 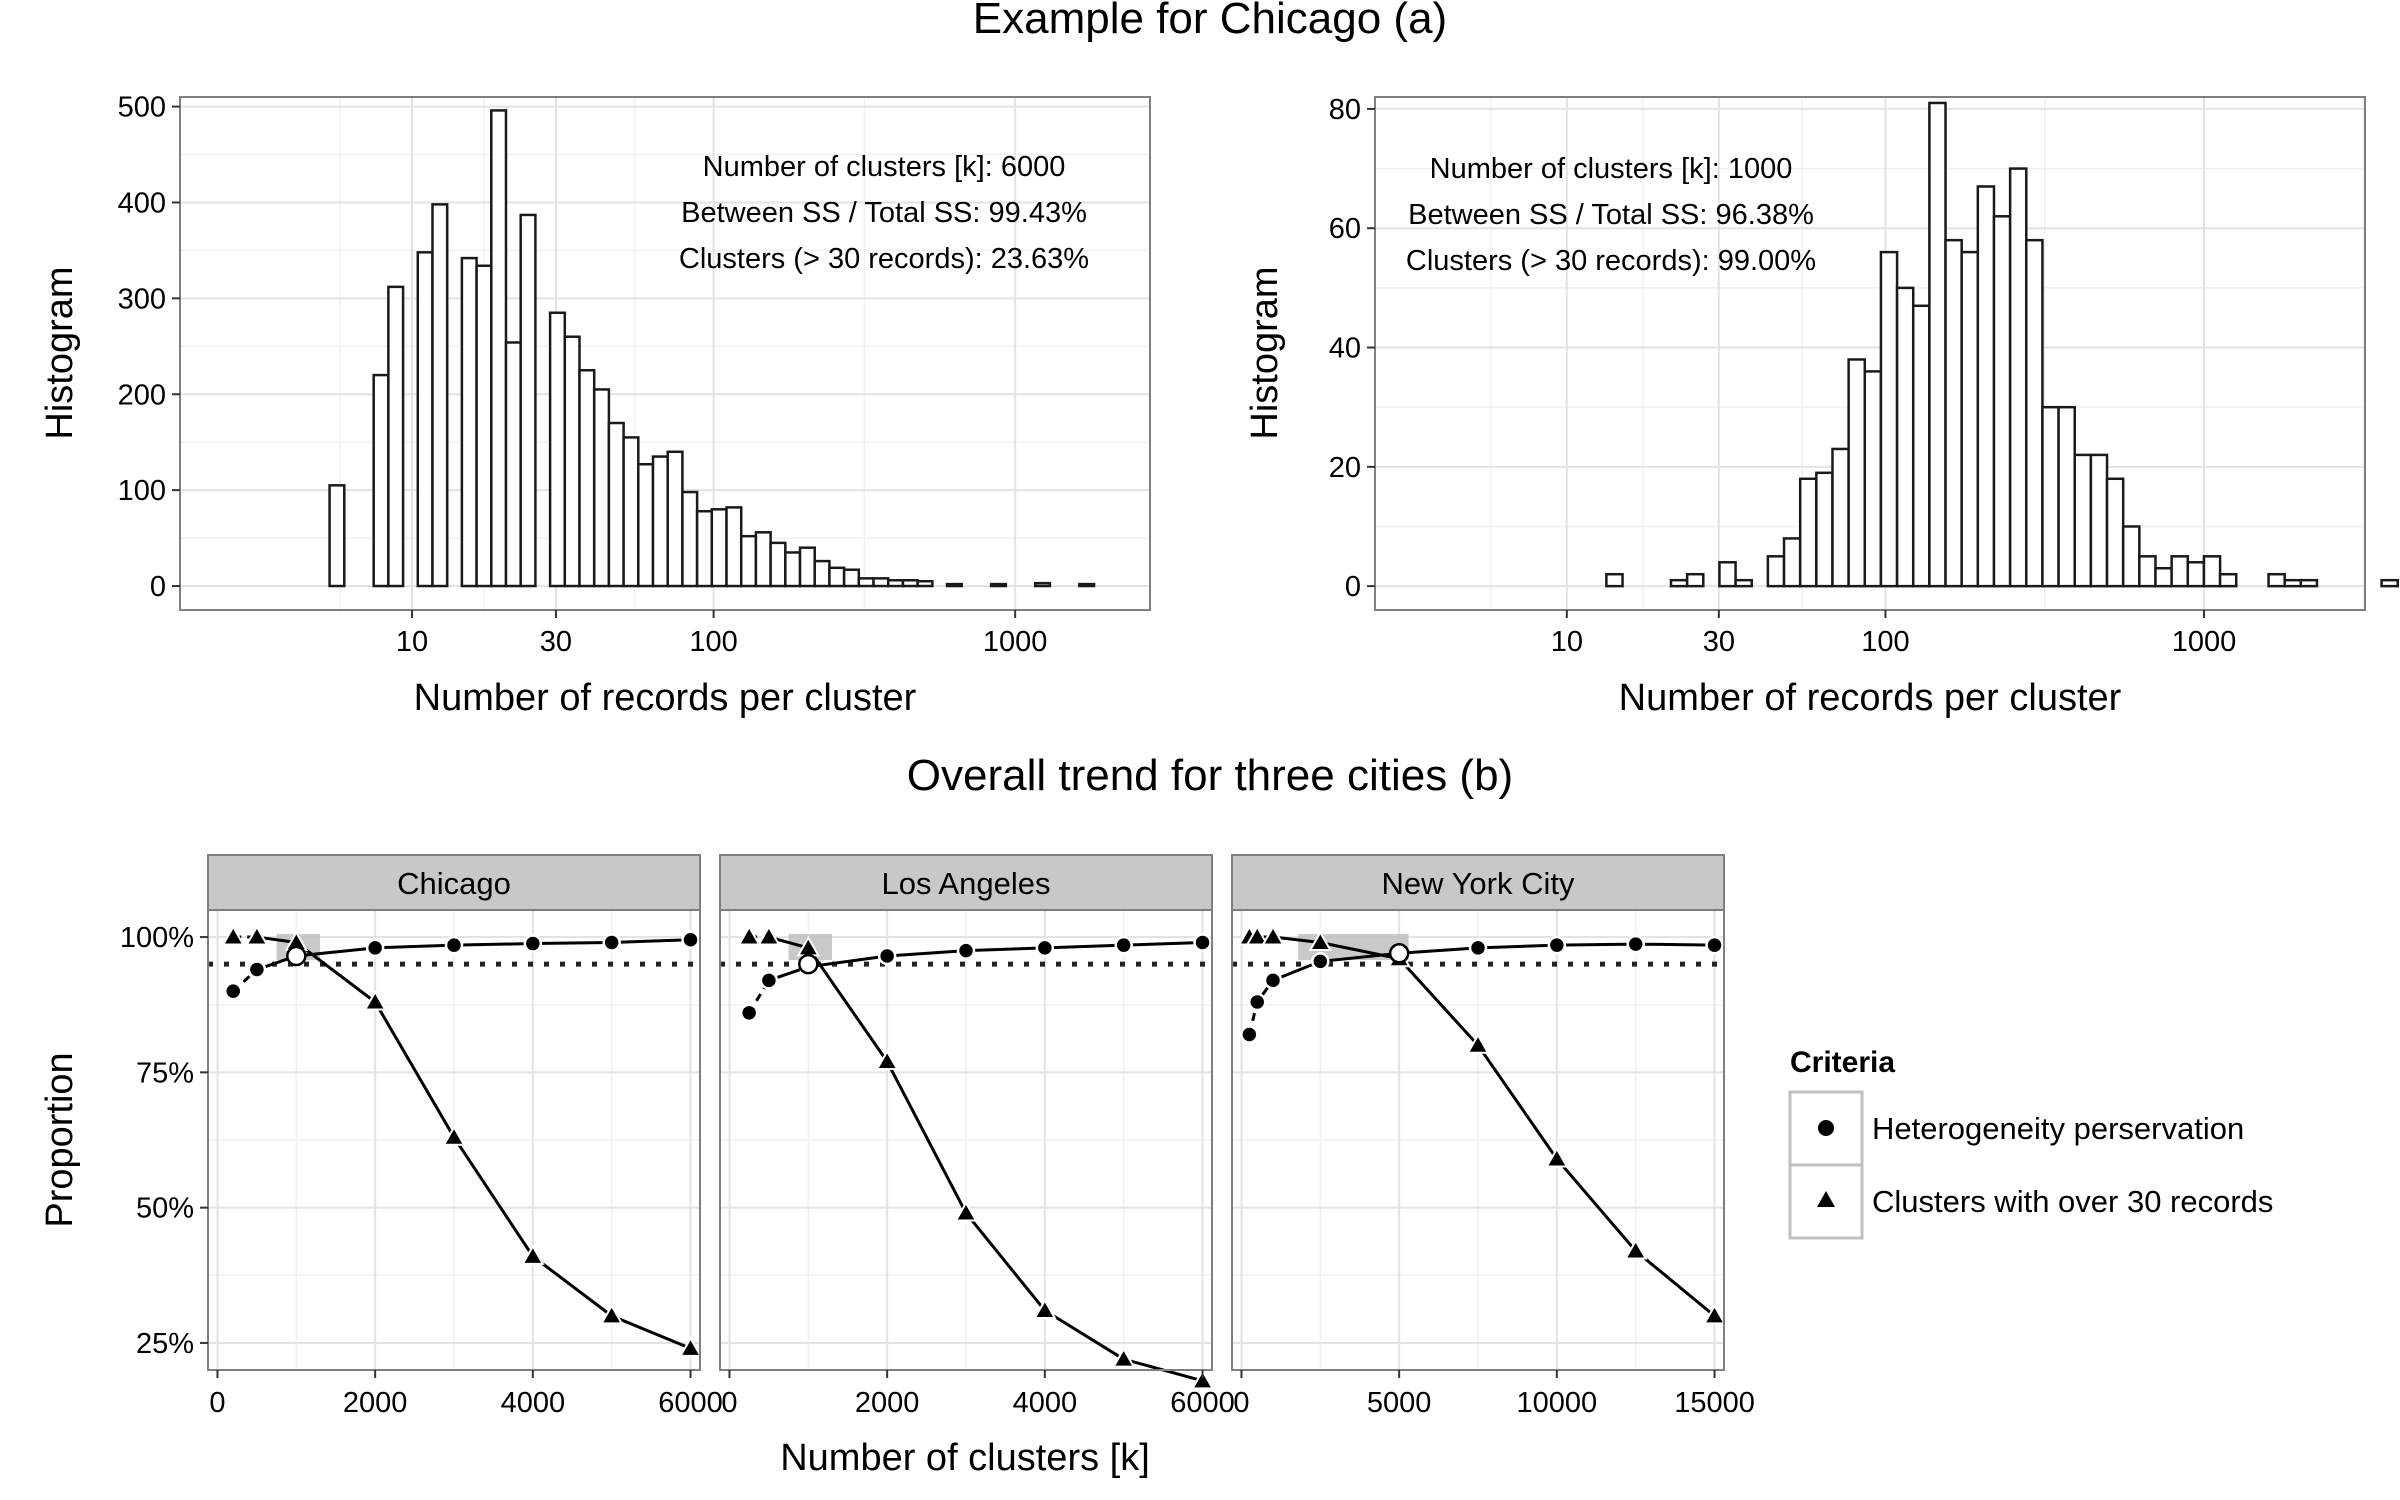 I want to click on y-tick-label: 40, so click(x=1345, y=349).